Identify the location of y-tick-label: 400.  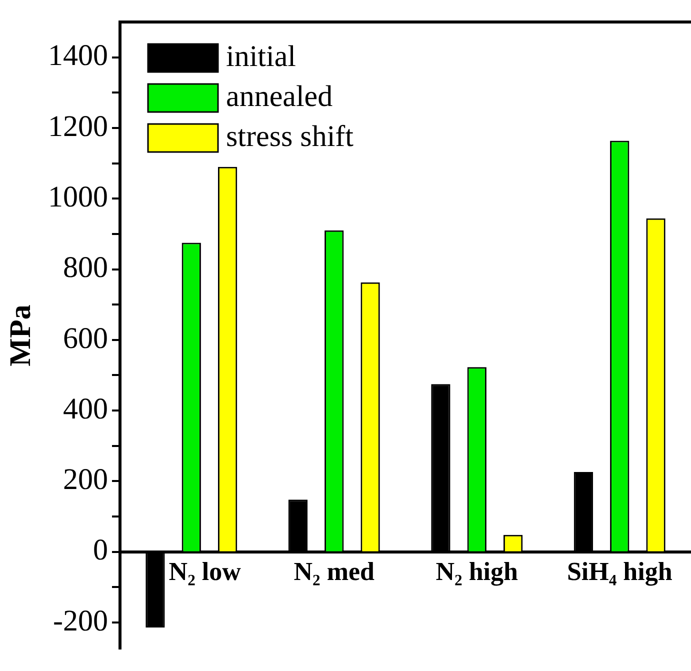
(85, 409).